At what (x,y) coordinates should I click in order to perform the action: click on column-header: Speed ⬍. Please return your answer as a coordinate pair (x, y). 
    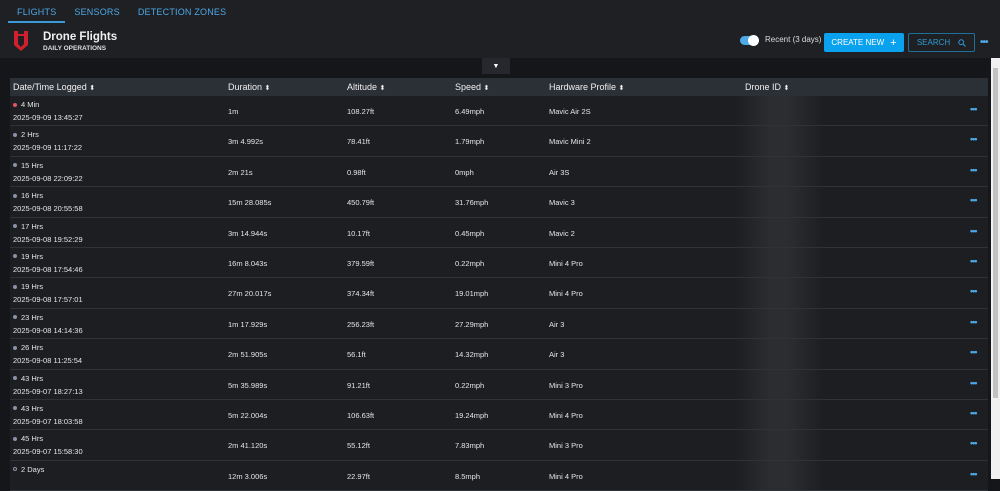
    Looking at the image, I should click on (472, 87).